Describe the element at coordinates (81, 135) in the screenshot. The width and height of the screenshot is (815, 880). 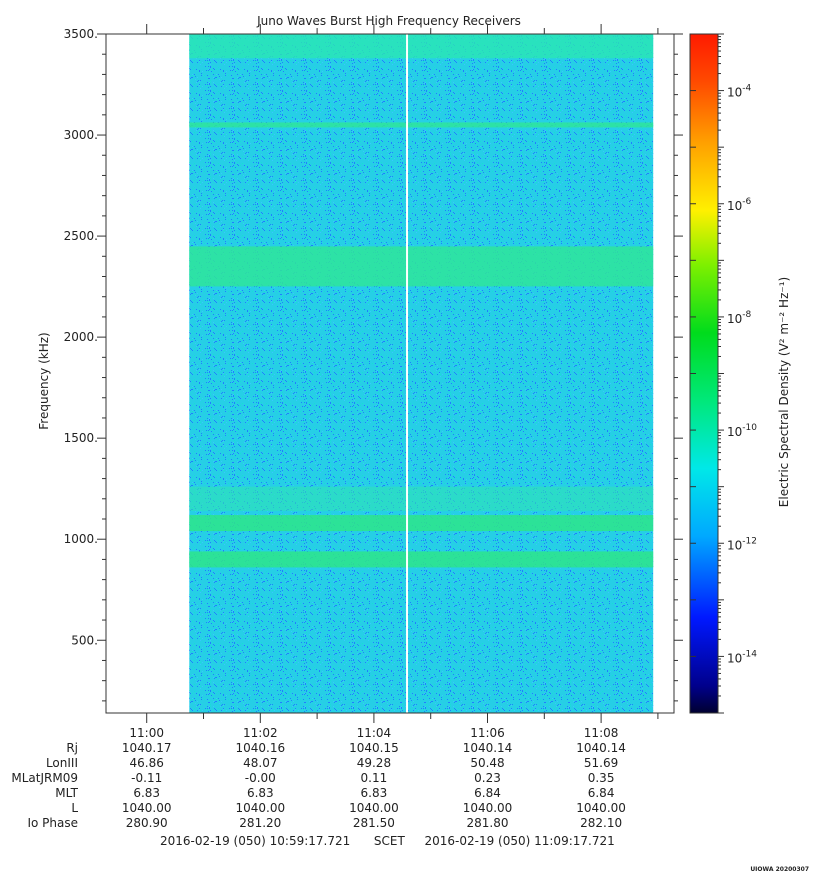
I see `y-tick-label: 3000.` at that location.